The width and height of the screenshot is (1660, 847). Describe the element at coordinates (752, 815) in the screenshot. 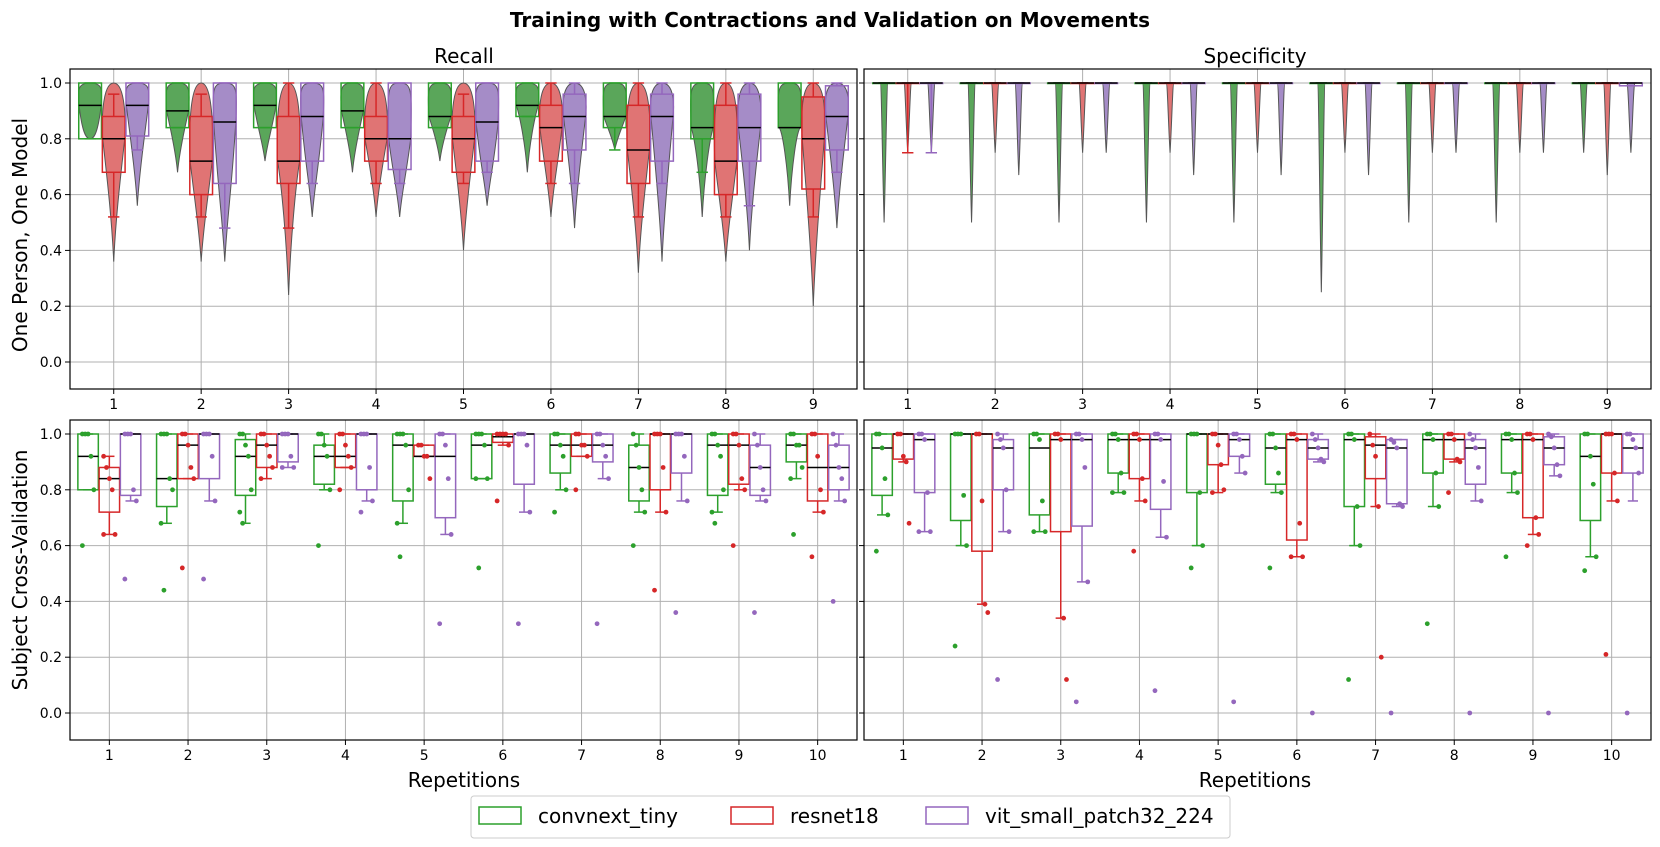

I see `legend-swatch-resnet` at that location.